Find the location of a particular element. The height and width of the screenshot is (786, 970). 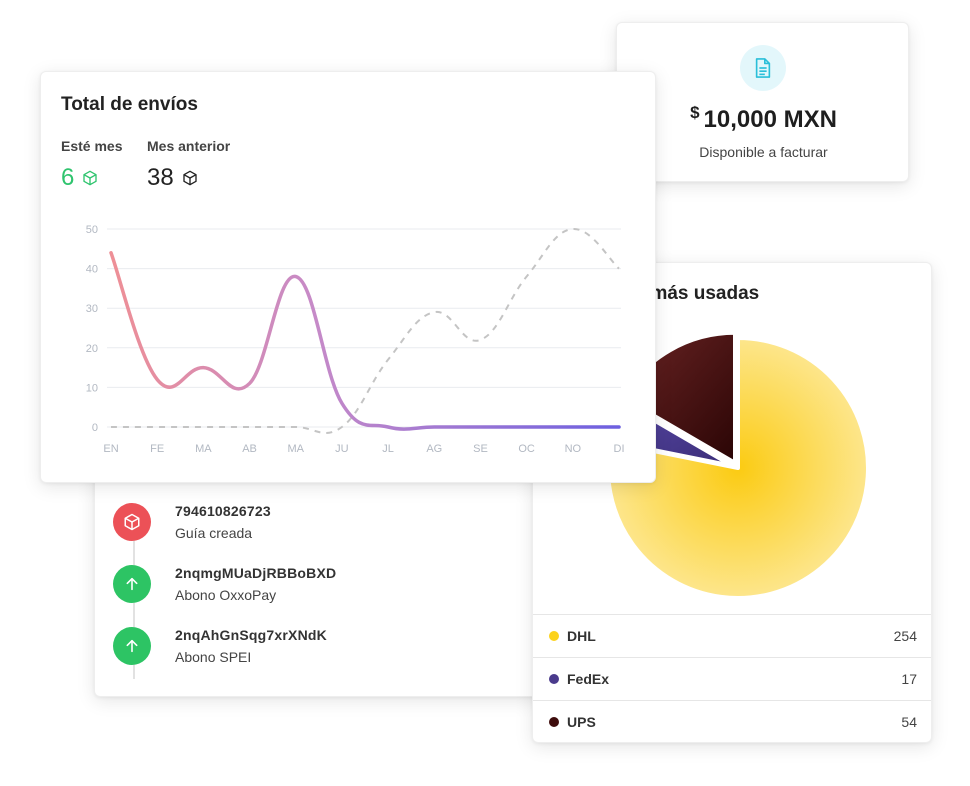

x-tick-label: OC is located at coordinates (526, 449).